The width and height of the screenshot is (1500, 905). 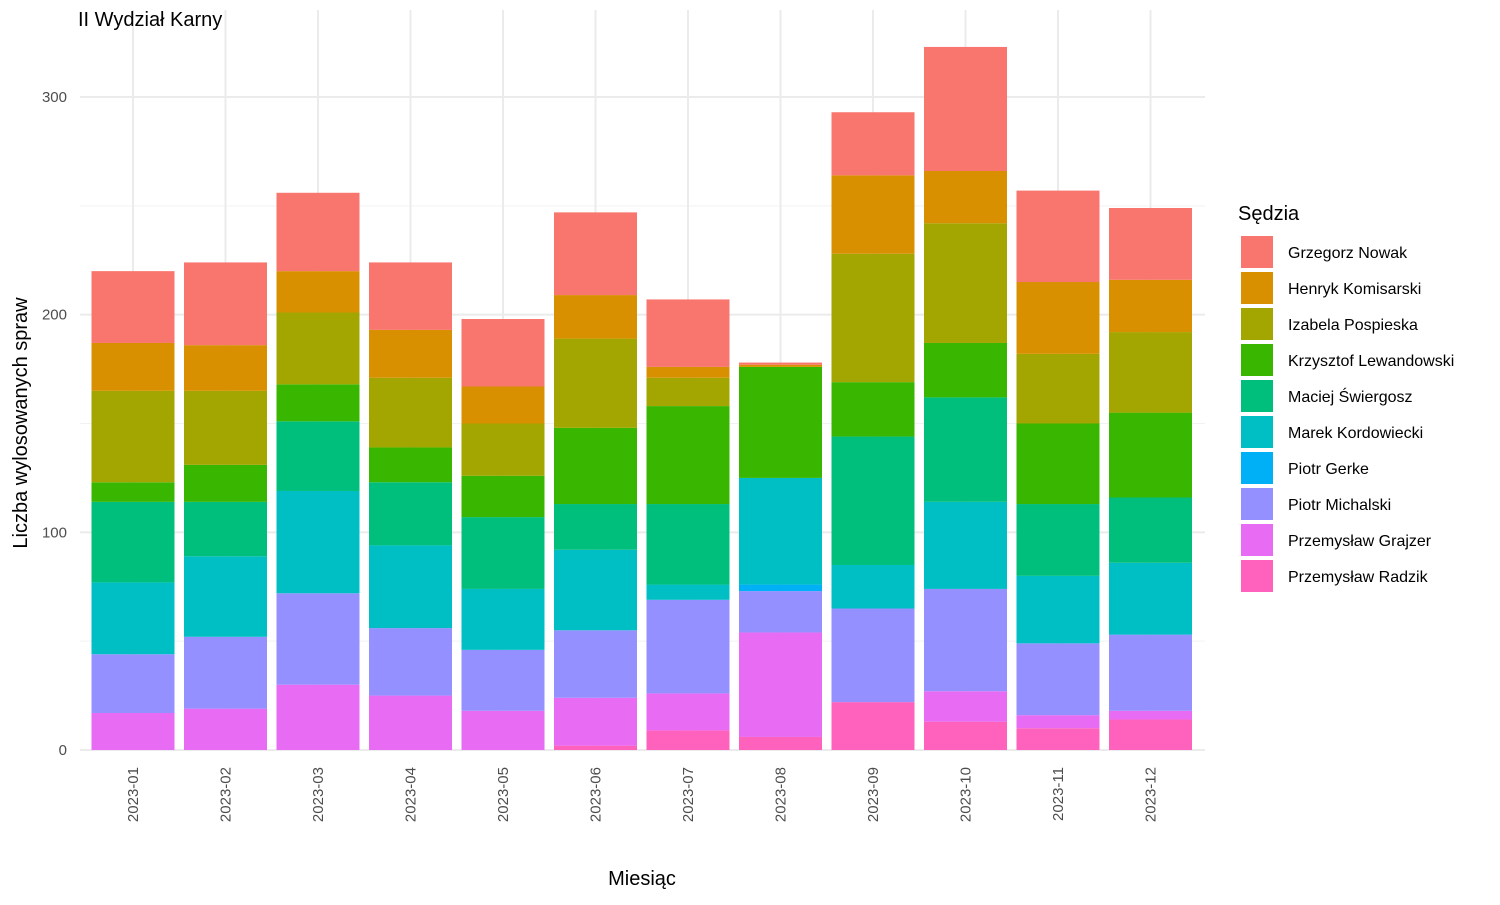 I want to click on legend-label: Marek Kordowiecki, so click(x=1355, y=433).